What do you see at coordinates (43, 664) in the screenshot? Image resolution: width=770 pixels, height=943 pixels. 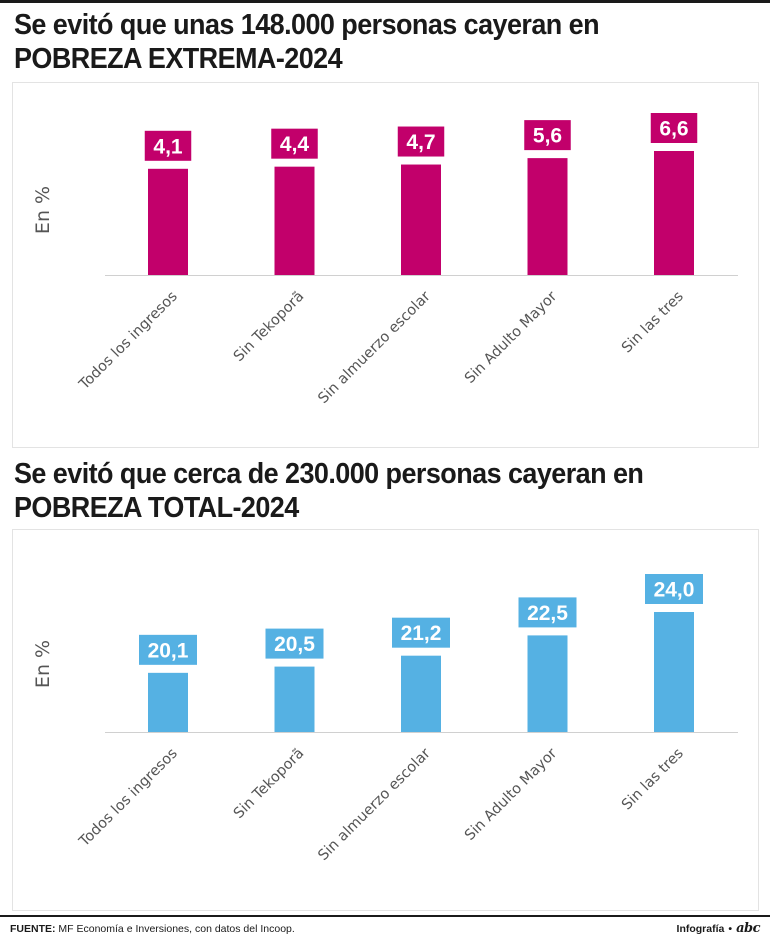 I see `total-y-axis-label: En %` at bounding box center [43, 664].